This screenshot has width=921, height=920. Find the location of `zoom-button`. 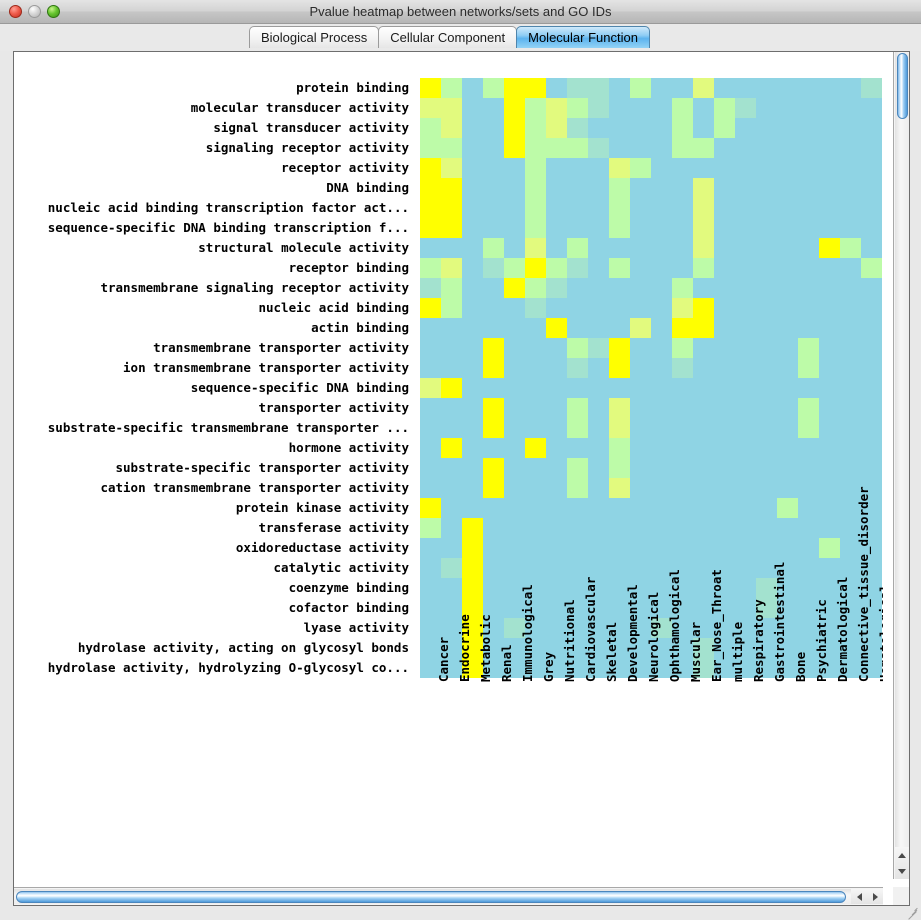

zoom-button is located at coordinates (53, 11).